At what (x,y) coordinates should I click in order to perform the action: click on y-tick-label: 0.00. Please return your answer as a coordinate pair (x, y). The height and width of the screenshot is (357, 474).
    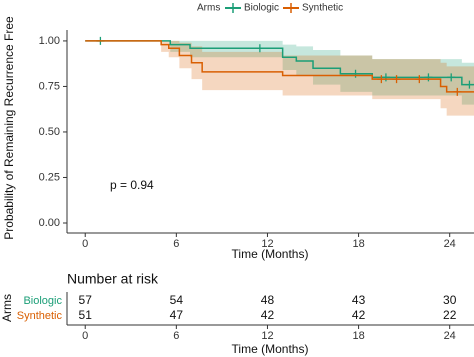
    Looking at the image, I should click on (49, 223).